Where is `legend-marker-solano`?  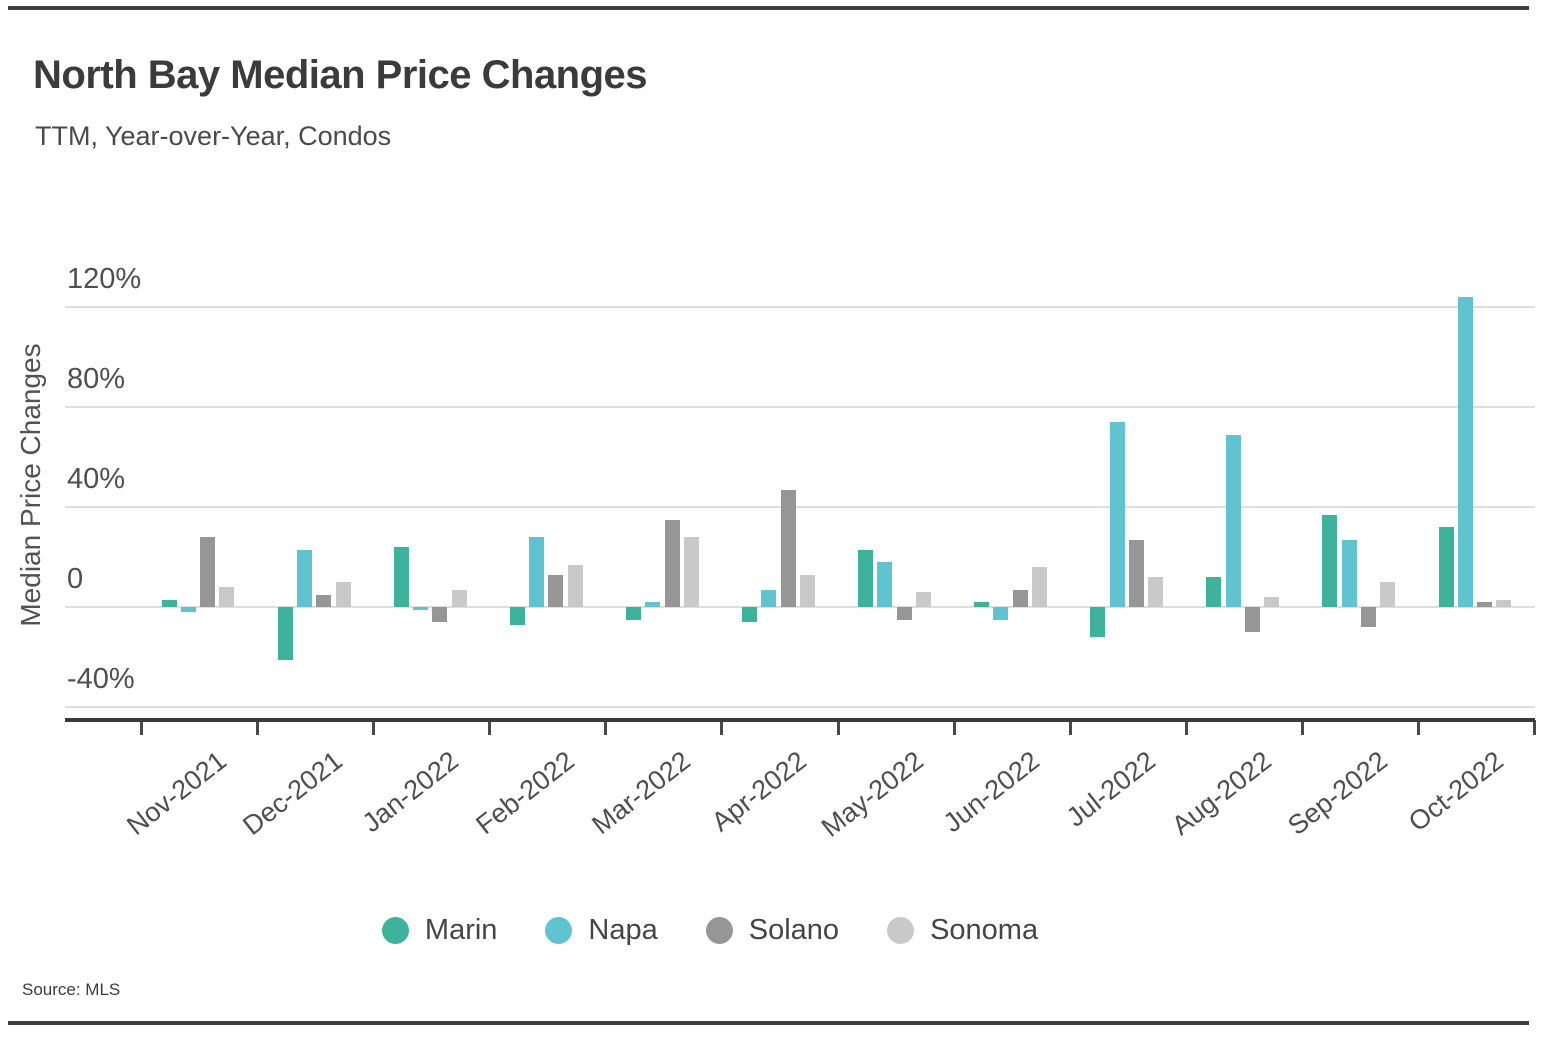 legend-marker-solano is located at coordinates (719, 930).